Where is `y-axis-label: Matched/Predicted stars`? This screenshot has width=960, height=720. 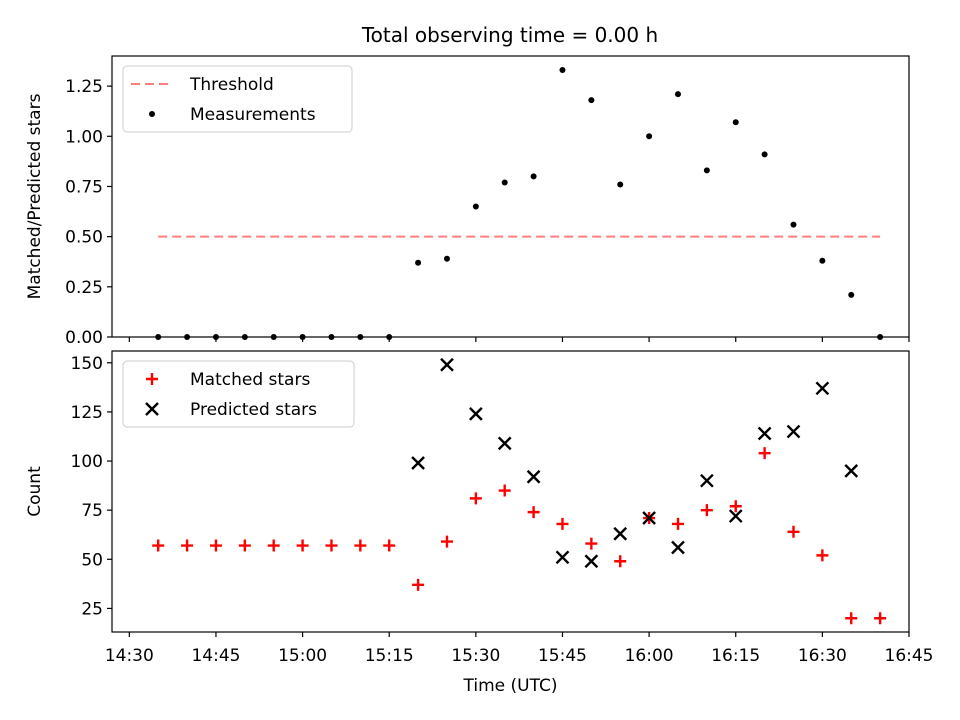 y-axis-label: Matched/Predicted stars is located at coordinates (35, 196).